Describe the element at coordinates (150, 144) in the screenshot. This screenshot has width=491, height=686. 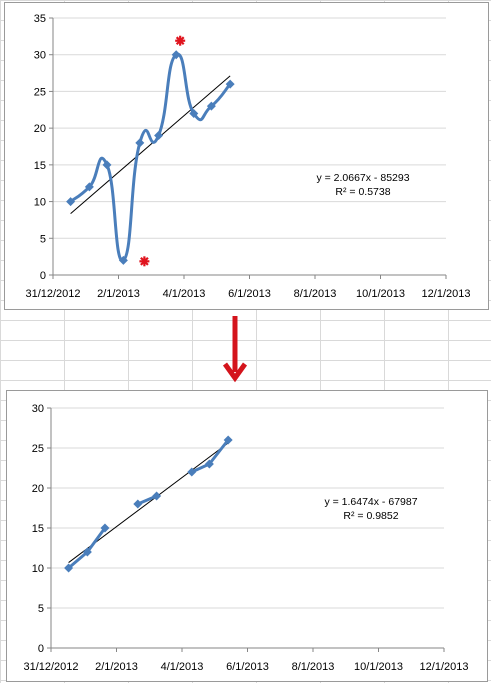
I see `trendline` at that location.